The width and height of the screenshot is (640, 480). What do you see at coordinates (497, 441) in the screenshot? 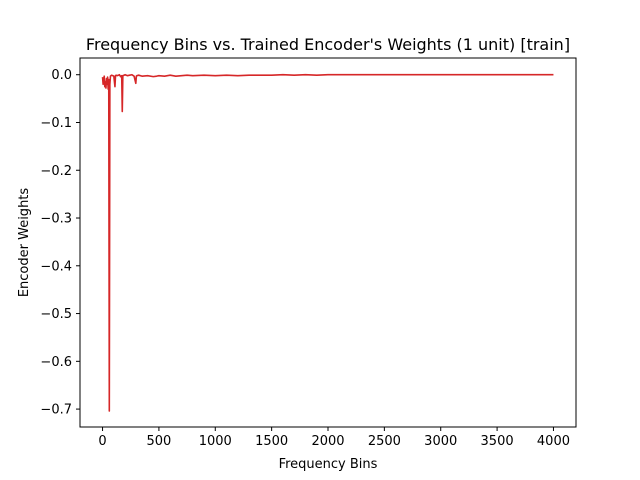
I see `x-tick-label: 3500` at bounding box center [497, 441].